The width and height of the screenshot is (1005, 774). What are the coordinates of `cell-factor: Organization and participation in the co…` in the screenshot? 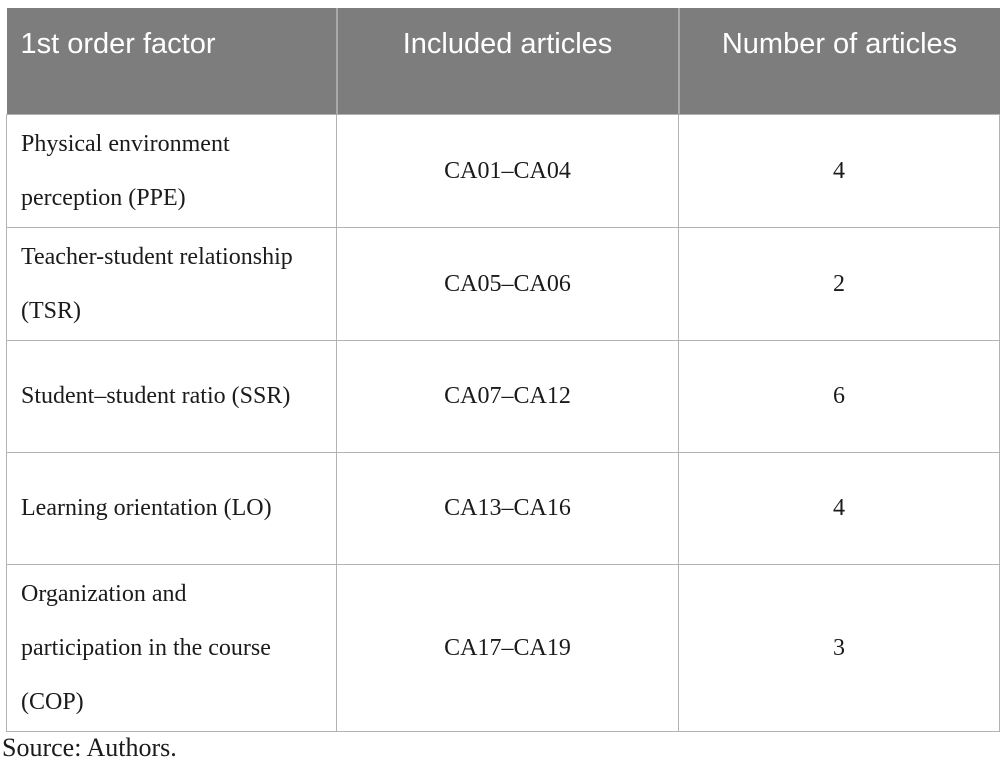 It's located at (171, 647).